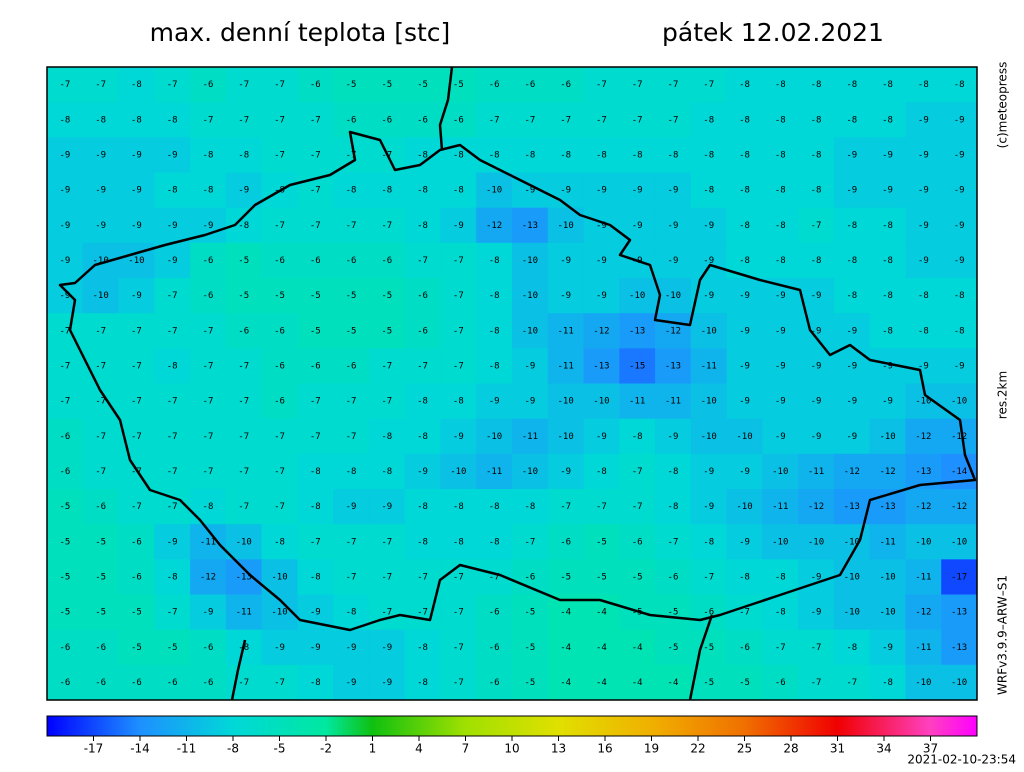 Image resolution: width=1024 pixels, height=772 pixels. Describe the element at coordinates (512, 726) in the screenshot. I see `colorbar` at that location.